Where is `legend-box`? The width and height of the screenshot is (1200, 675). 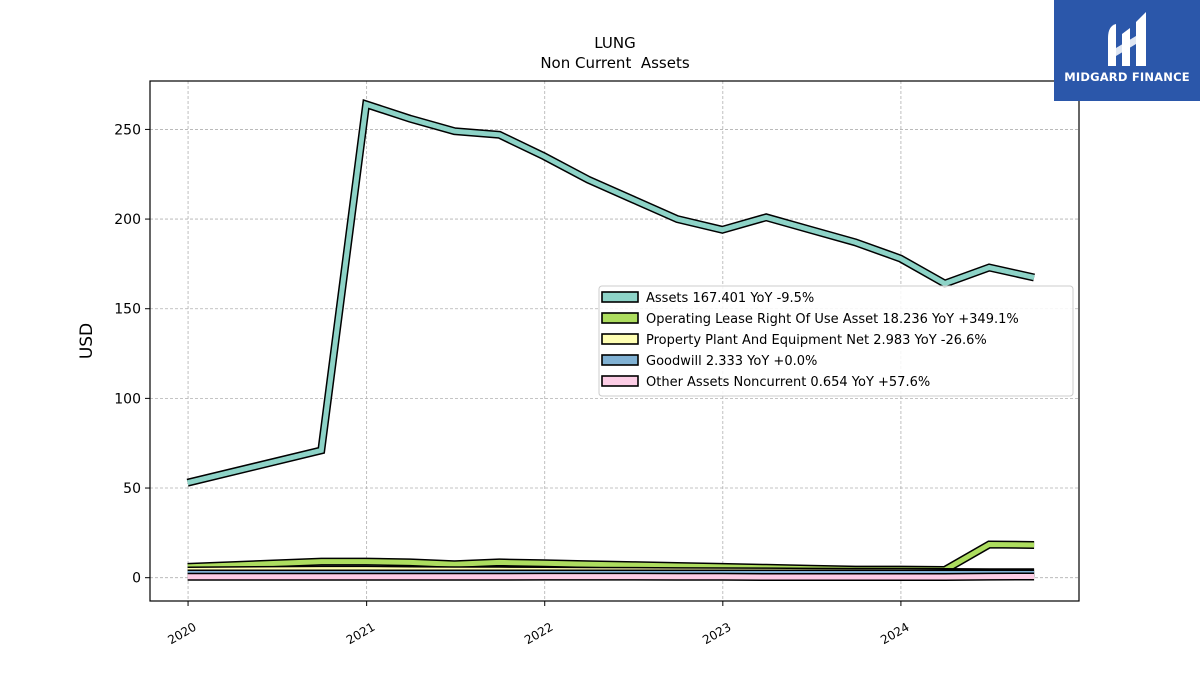 legend-box is located at coordinates (836, 341).